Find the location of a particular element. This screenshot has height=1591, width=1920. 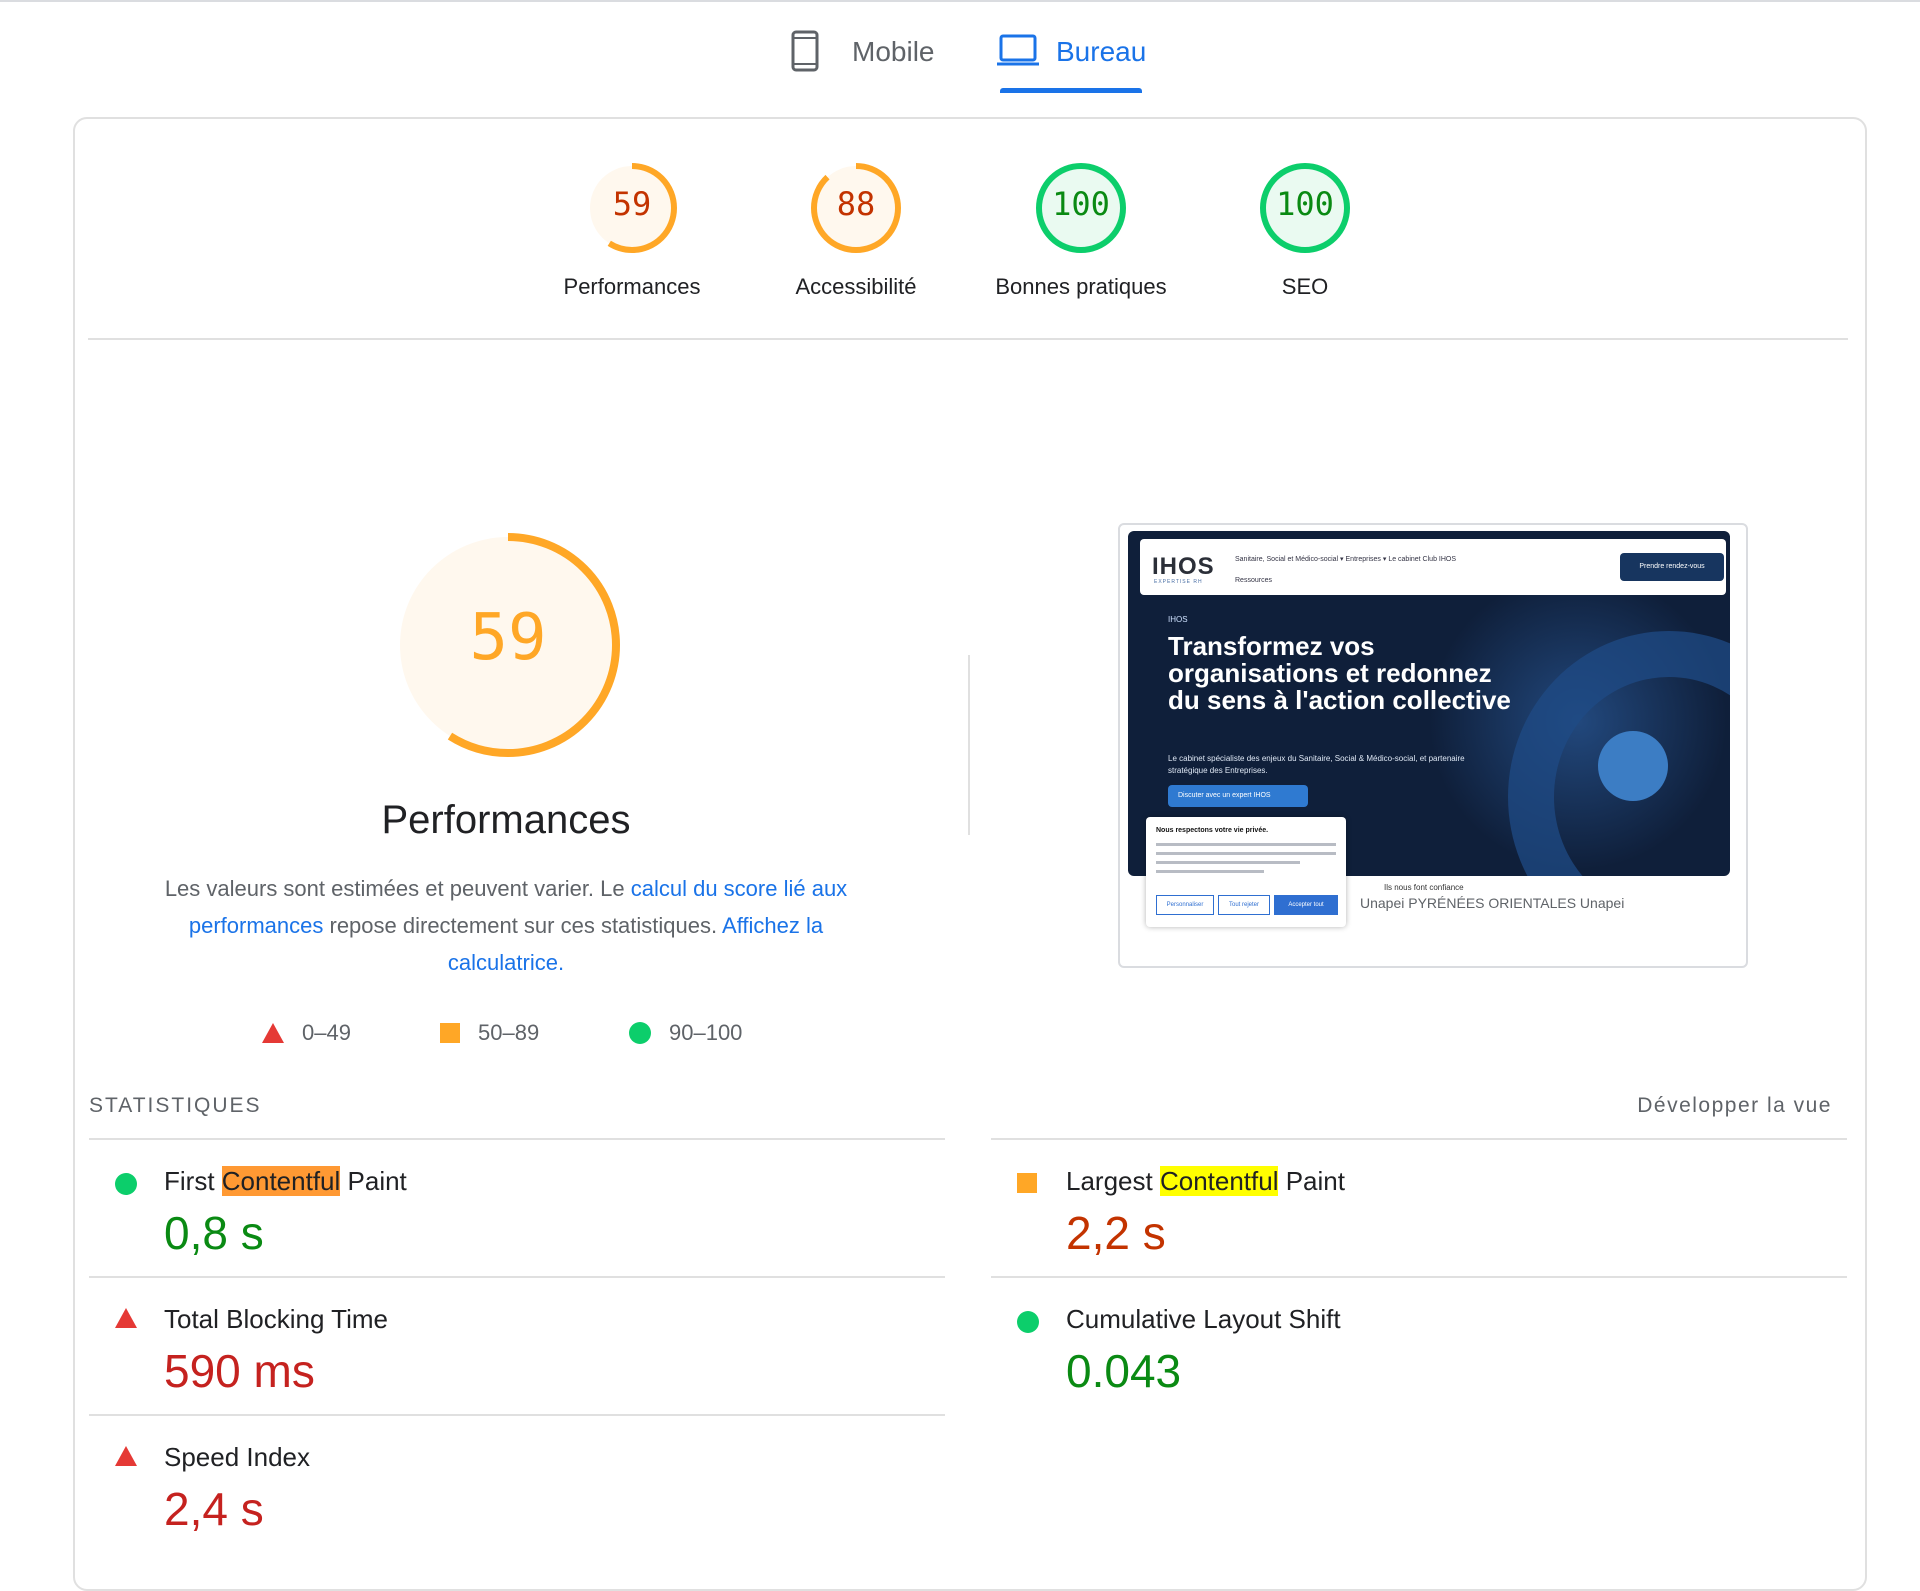

legend-pass: 90–100 is located at coordinates (685, 1033).